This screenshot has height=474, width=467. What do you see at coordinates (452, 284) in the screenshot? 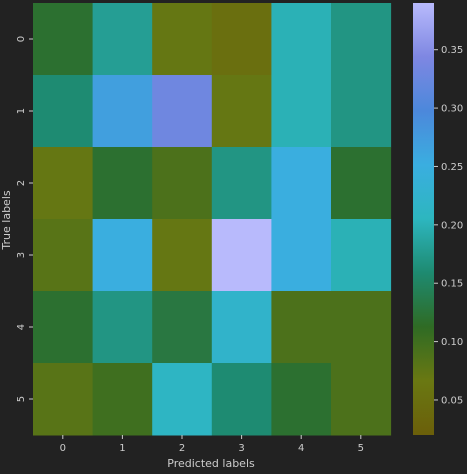
I see `colorbar-tick-label: 0.15` at bounding box center [452, 284].